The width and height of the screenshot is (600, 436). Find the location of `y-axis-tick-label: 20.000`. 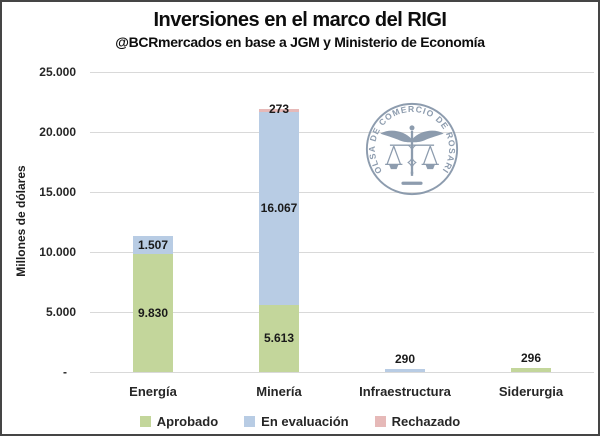

y-axis-tick-label: 20.000 is located at coordinates (57, 132).